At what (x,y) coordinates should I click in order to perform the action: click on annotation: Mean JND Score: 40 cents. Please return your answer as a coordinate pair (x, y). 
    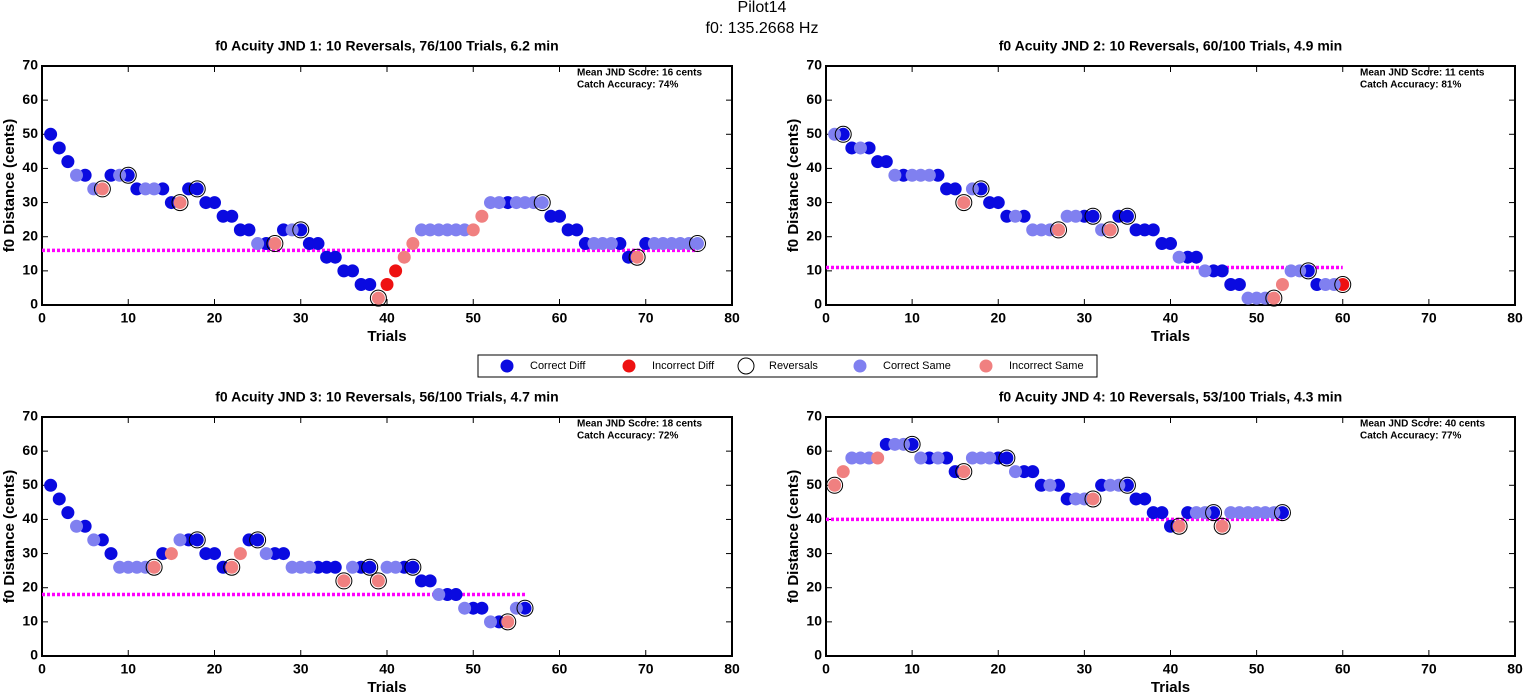
    Looking at the image, I should click on (1422, 424).